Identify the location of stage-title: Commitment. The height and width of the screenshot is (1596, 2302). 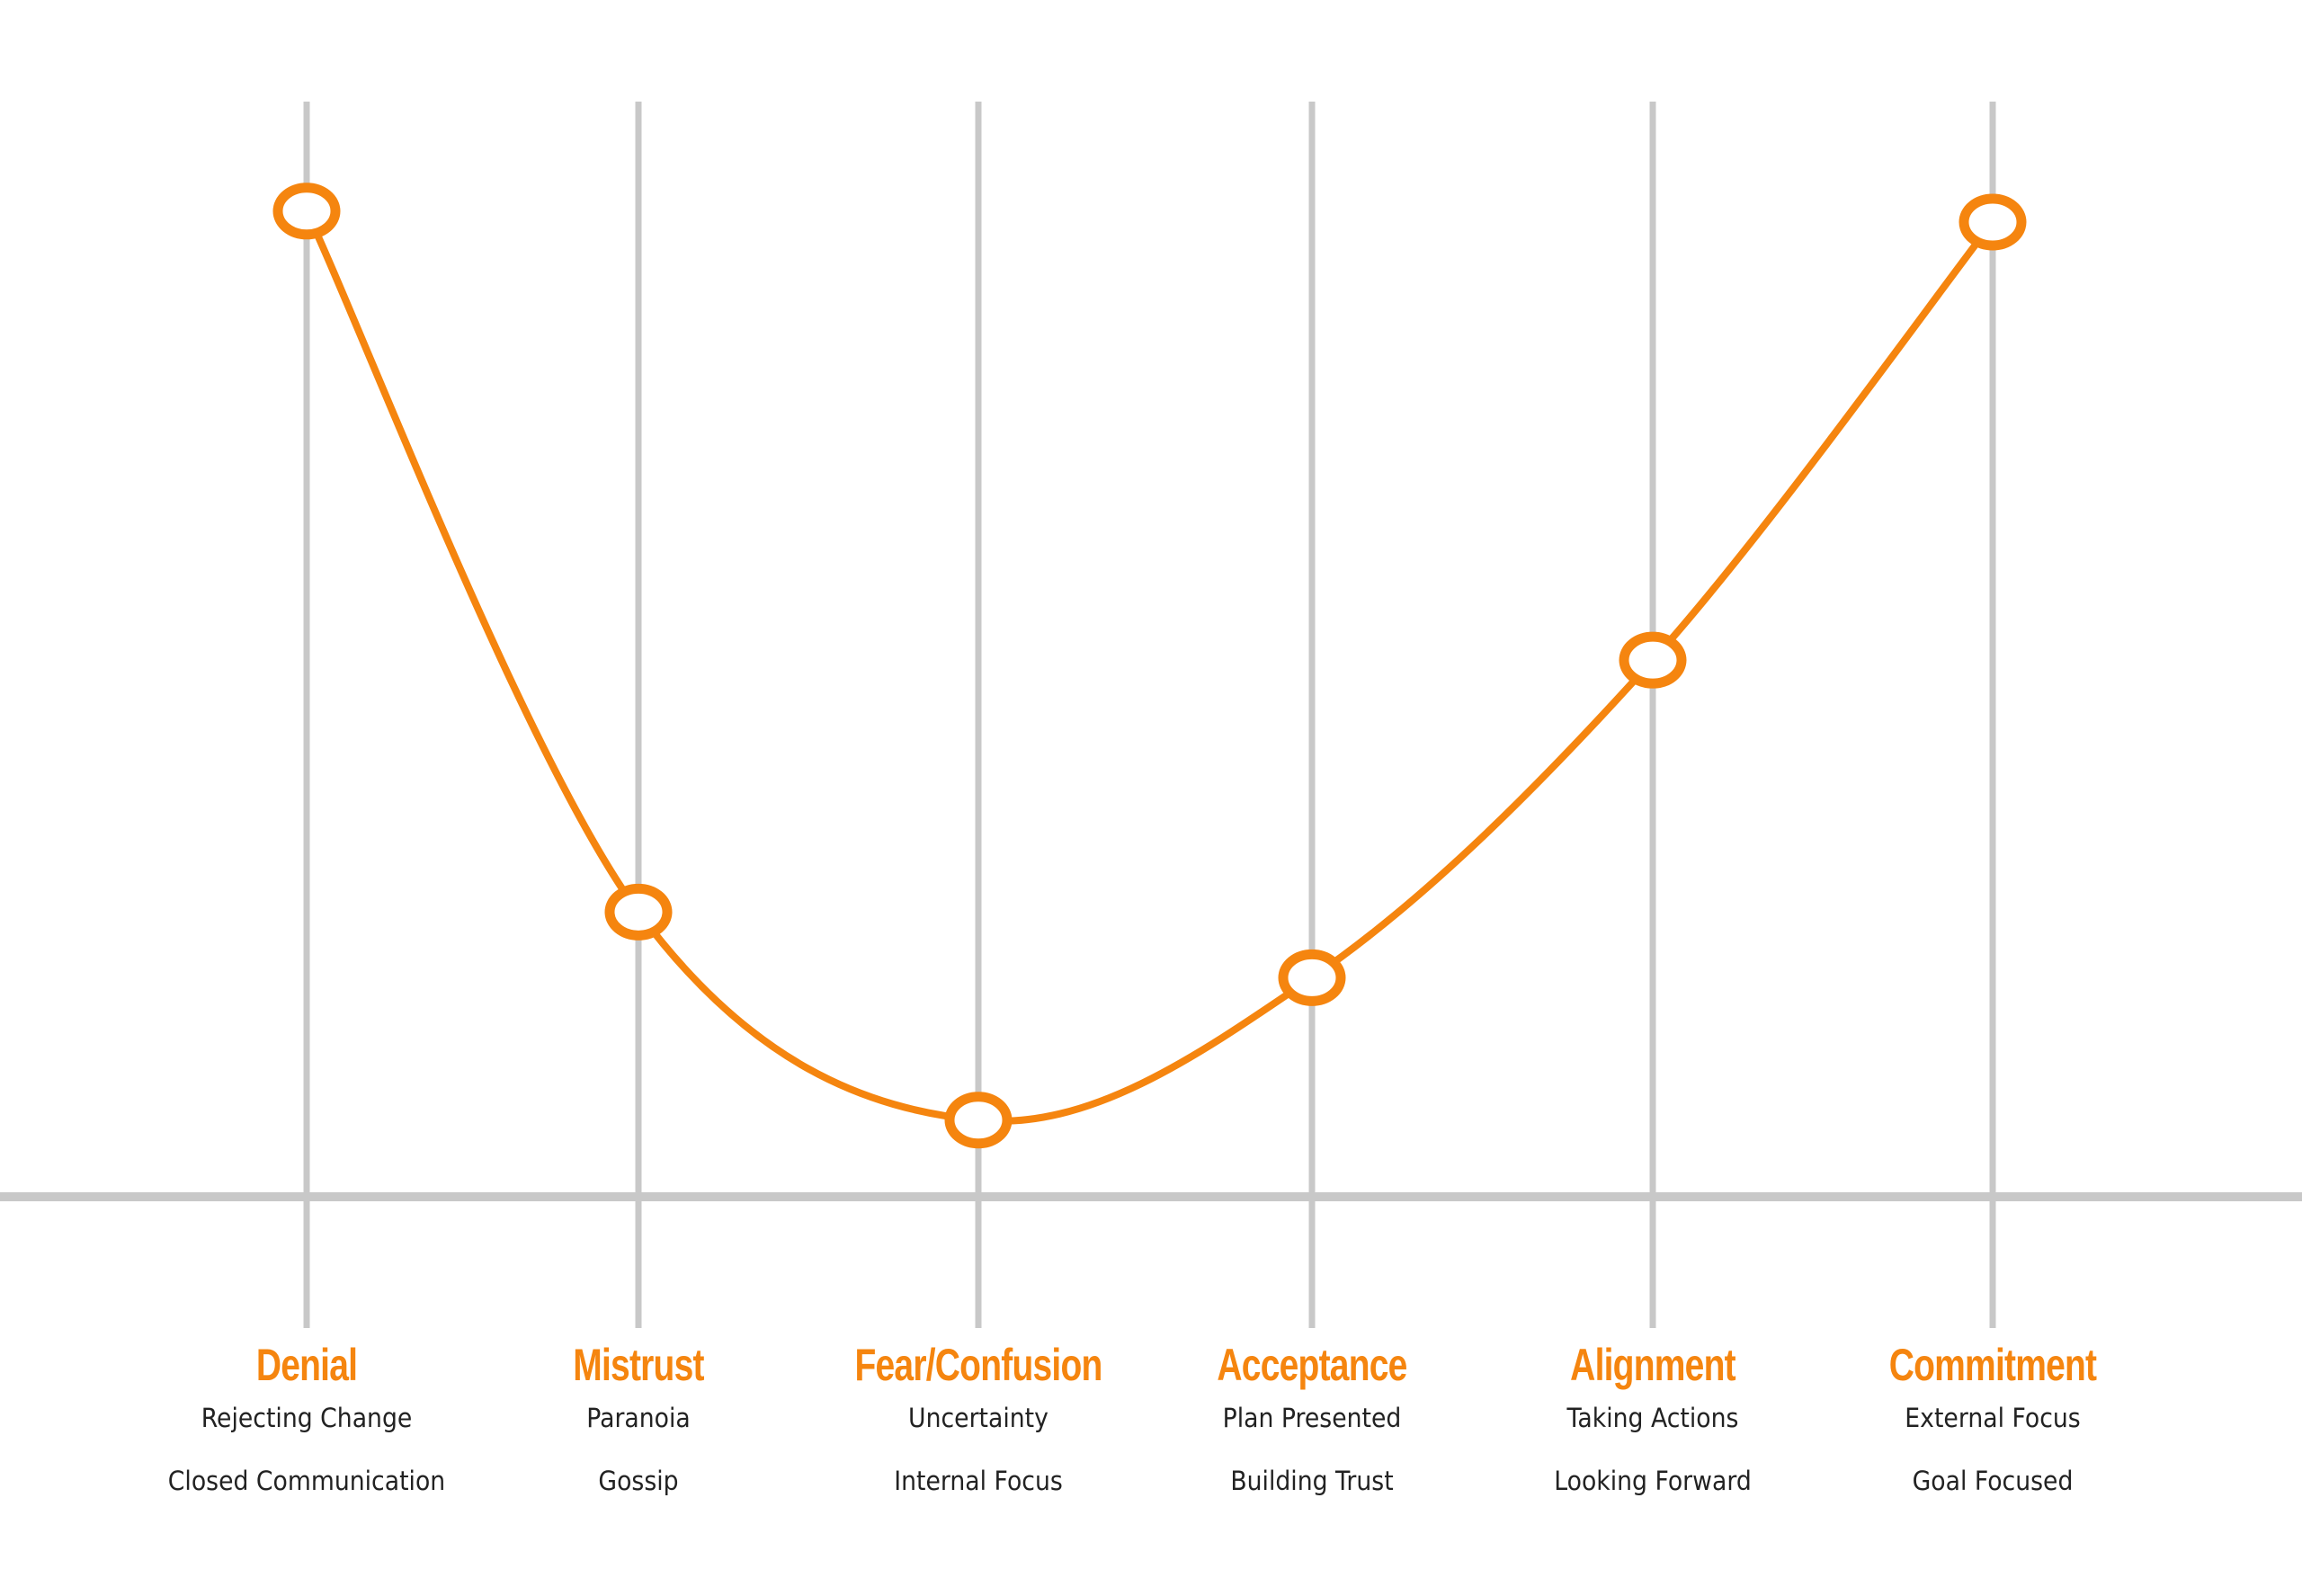
(1992, 1365).